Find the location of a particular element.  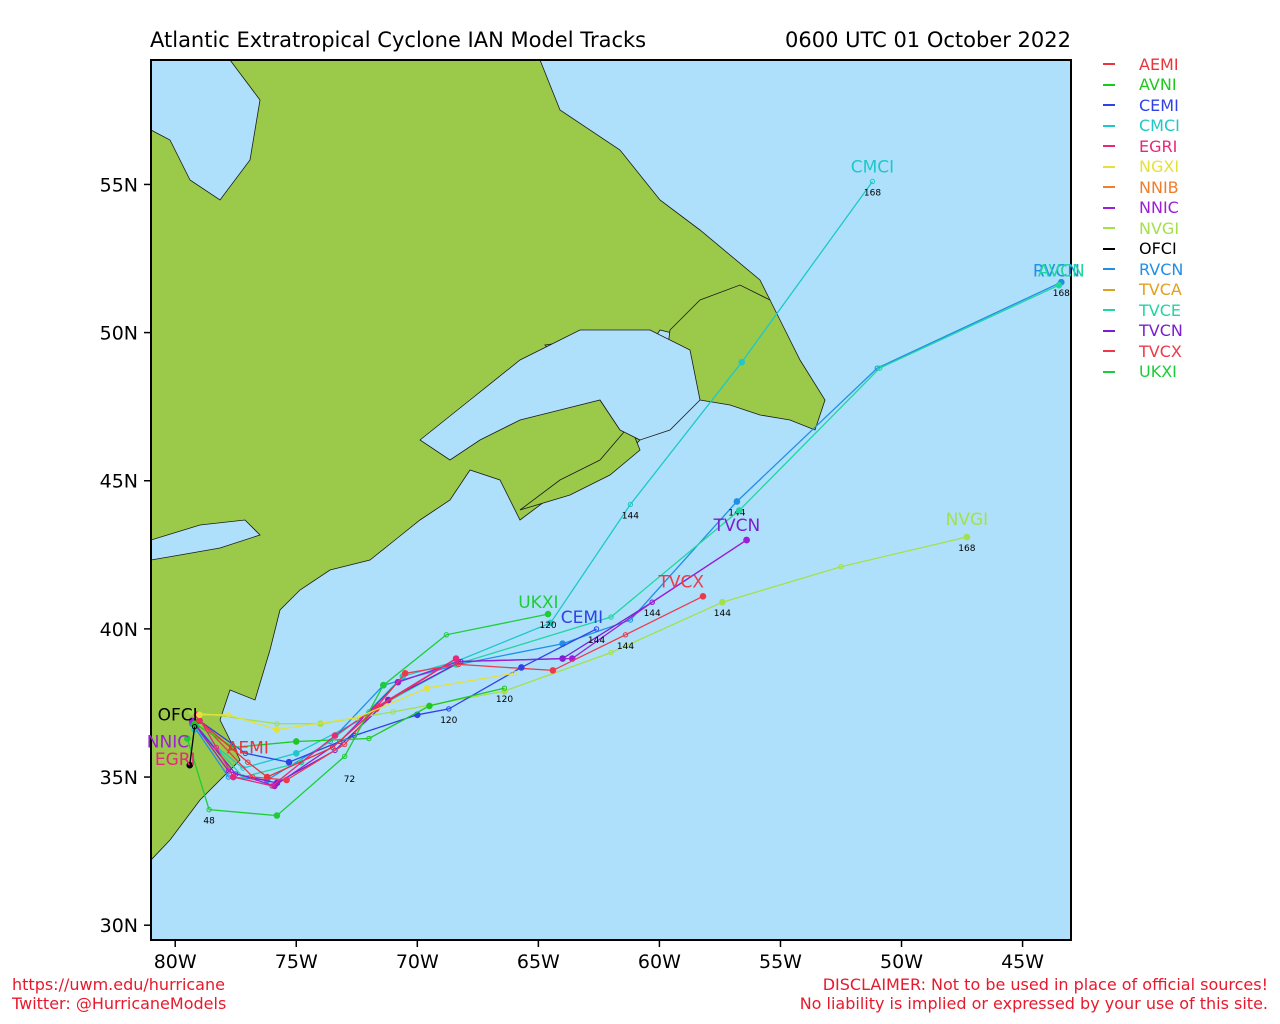

legend-item: RVCN is located at coordinates (1143, 269).